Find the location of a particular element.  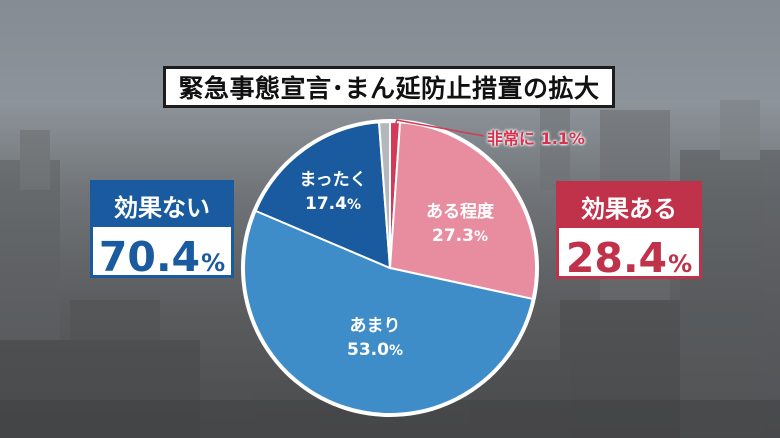

slice-label-hijou: 非常に 1.1% is located at coordinates (536, 138).